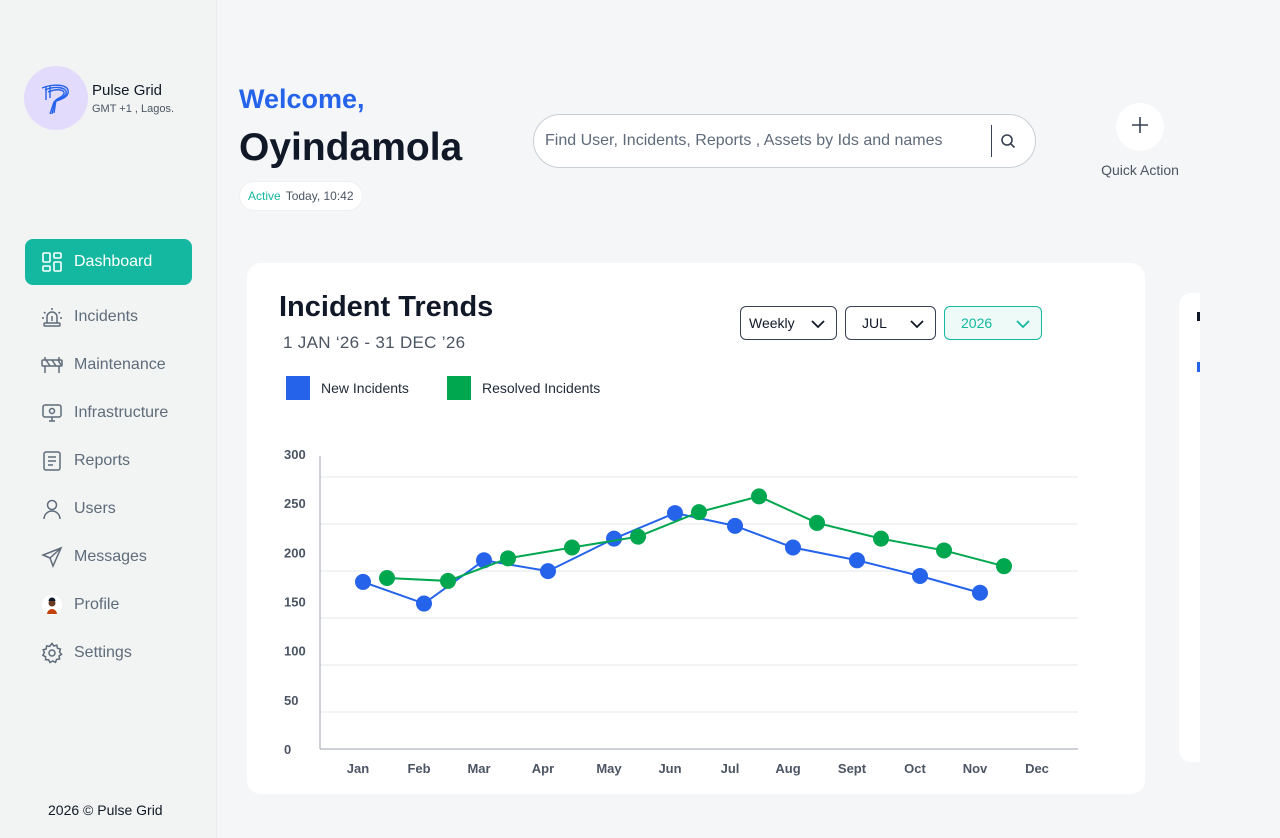 Image resolution: width=1280 pixels, height=838 pixels. What do you see at coordinates (97, 604) in the screenshot?
I see `sidebar-item-label: Profile` at bounding box center [97, 604].